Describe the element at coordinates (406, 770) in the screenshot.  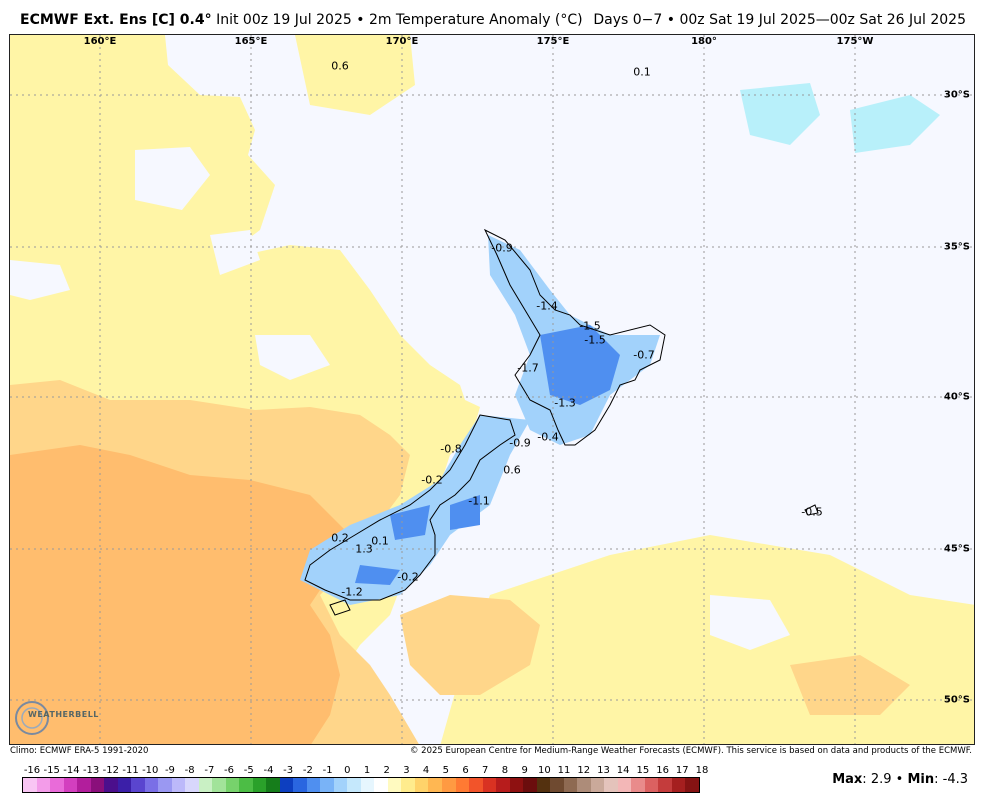
I see `scale-tick-label: 3` at that location.